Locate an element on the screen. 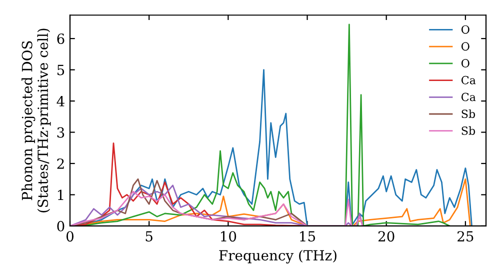  x-tick-label: 20 is located at coordinates (386, 236).